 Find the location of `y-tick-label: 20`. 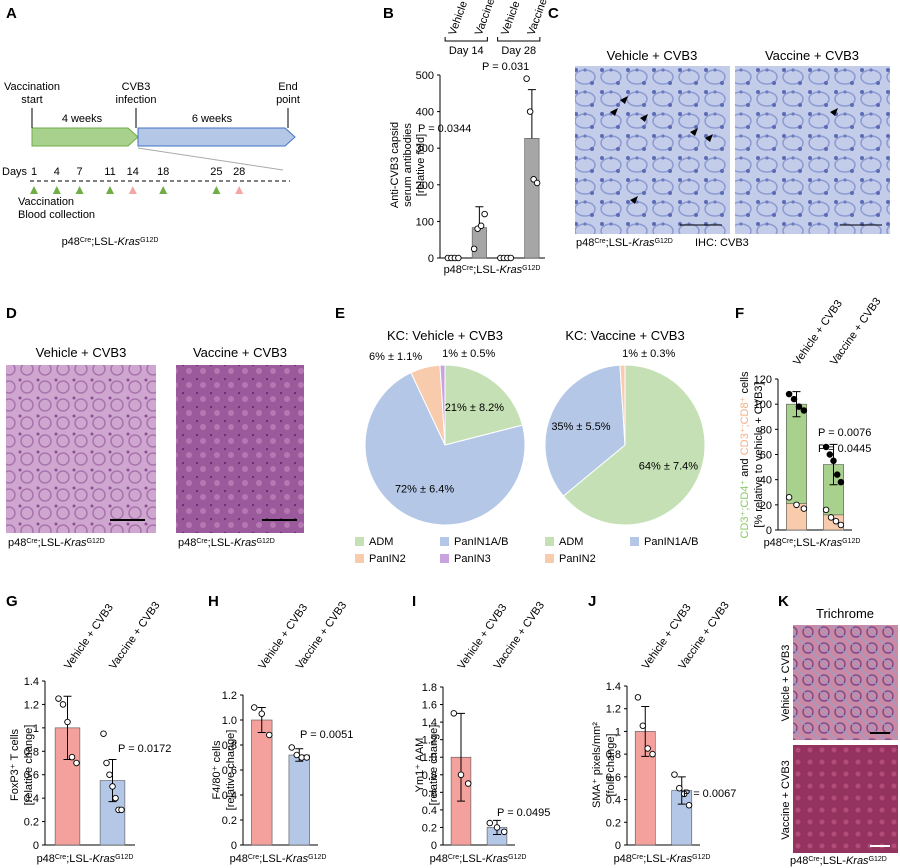

y-tick-label: 20 is located at coordinates (766, 506).